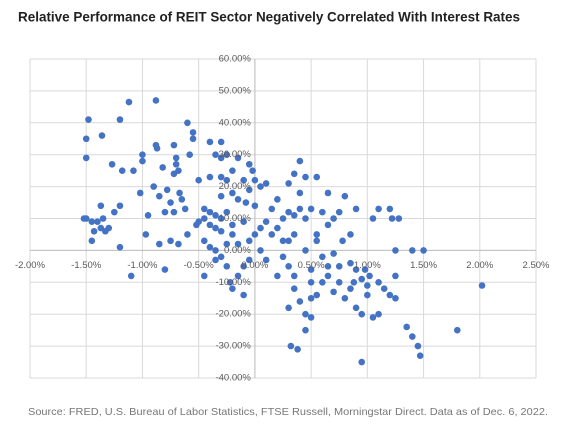 The width and height of the screenshot is (565, 431). Describe the element at coordinates (235, 90) in the screenshot. I see `y-tick-label: 50.00%` at that location.